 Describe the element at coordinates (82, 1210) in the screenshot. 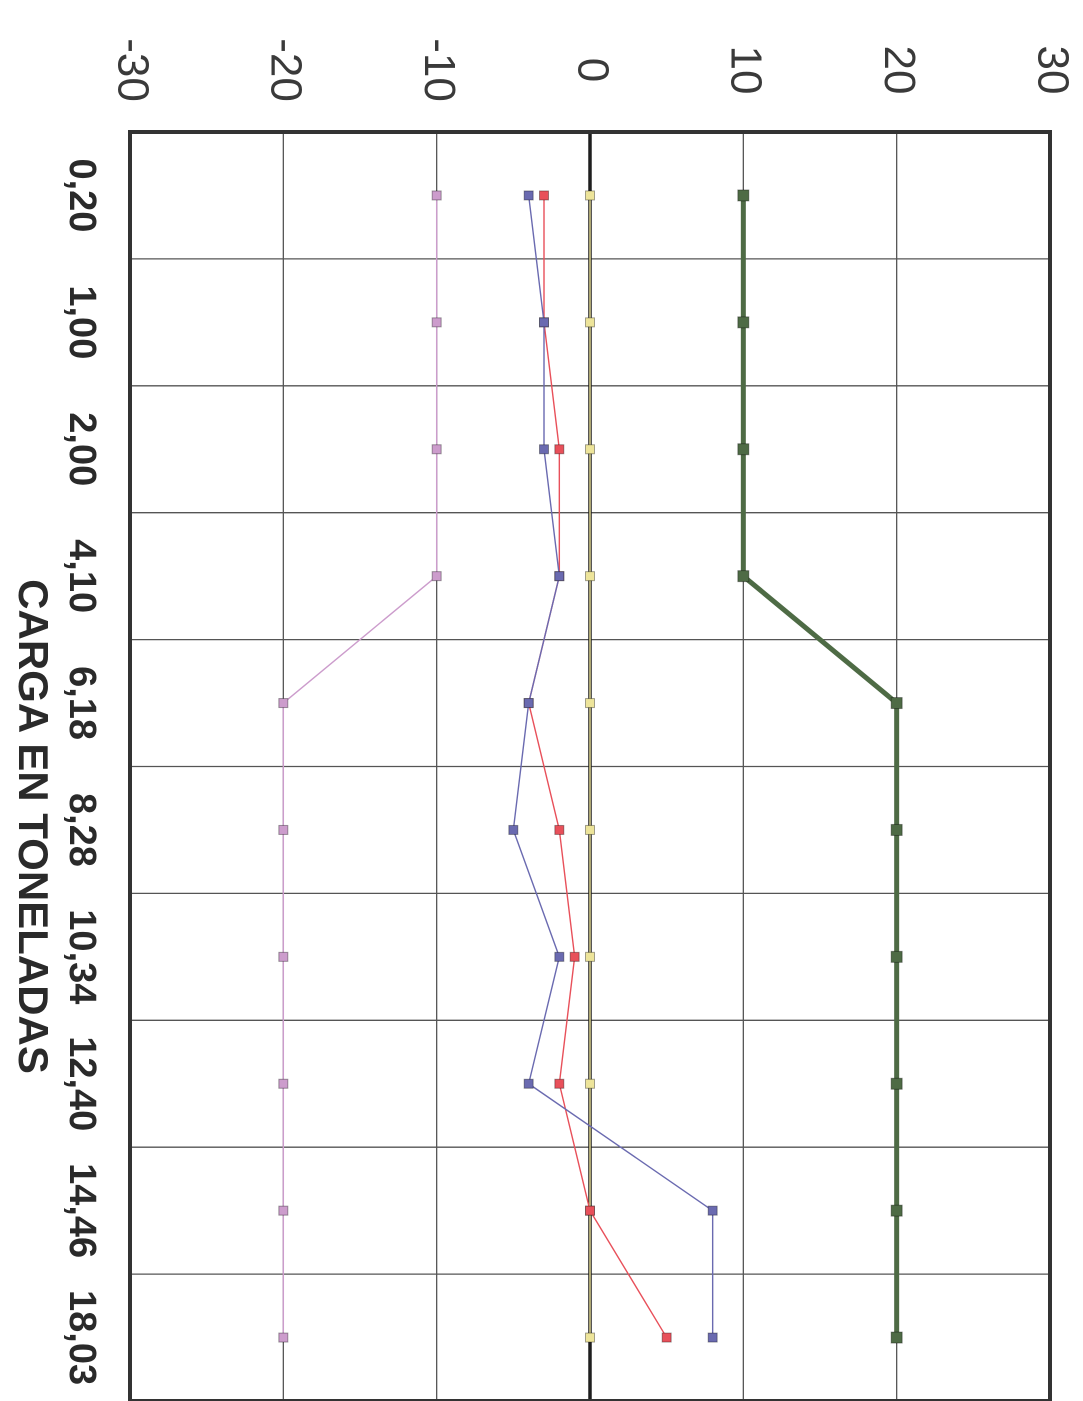

I see `category-label: 14,46` at that location.